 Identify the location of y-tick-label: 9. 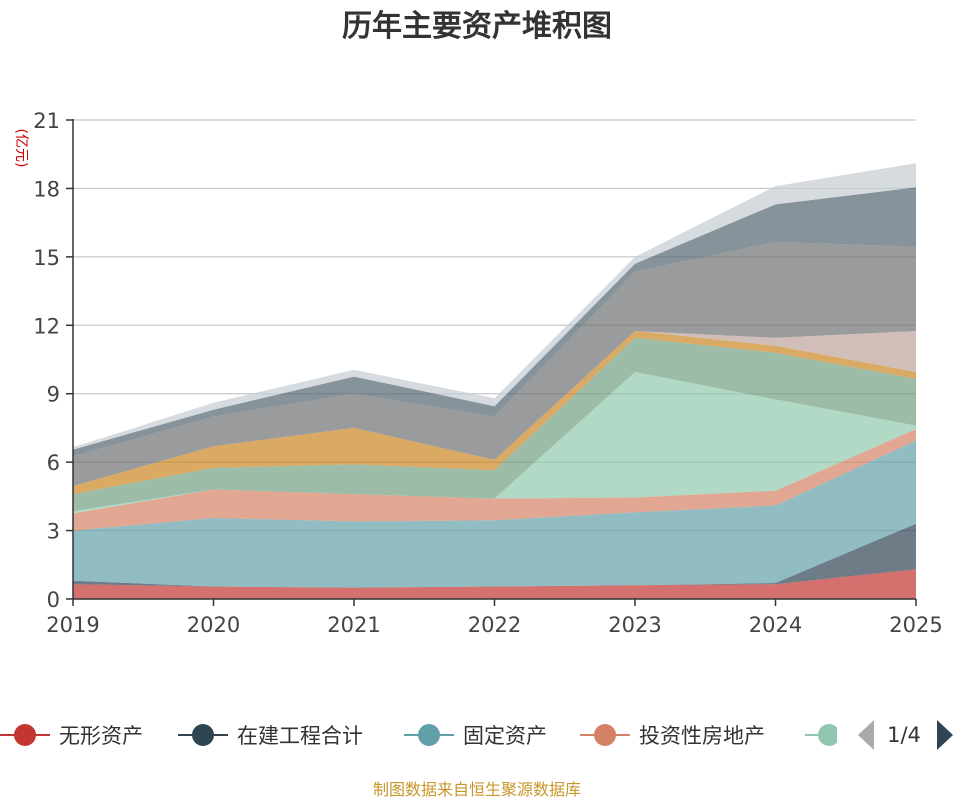
(53, 395).